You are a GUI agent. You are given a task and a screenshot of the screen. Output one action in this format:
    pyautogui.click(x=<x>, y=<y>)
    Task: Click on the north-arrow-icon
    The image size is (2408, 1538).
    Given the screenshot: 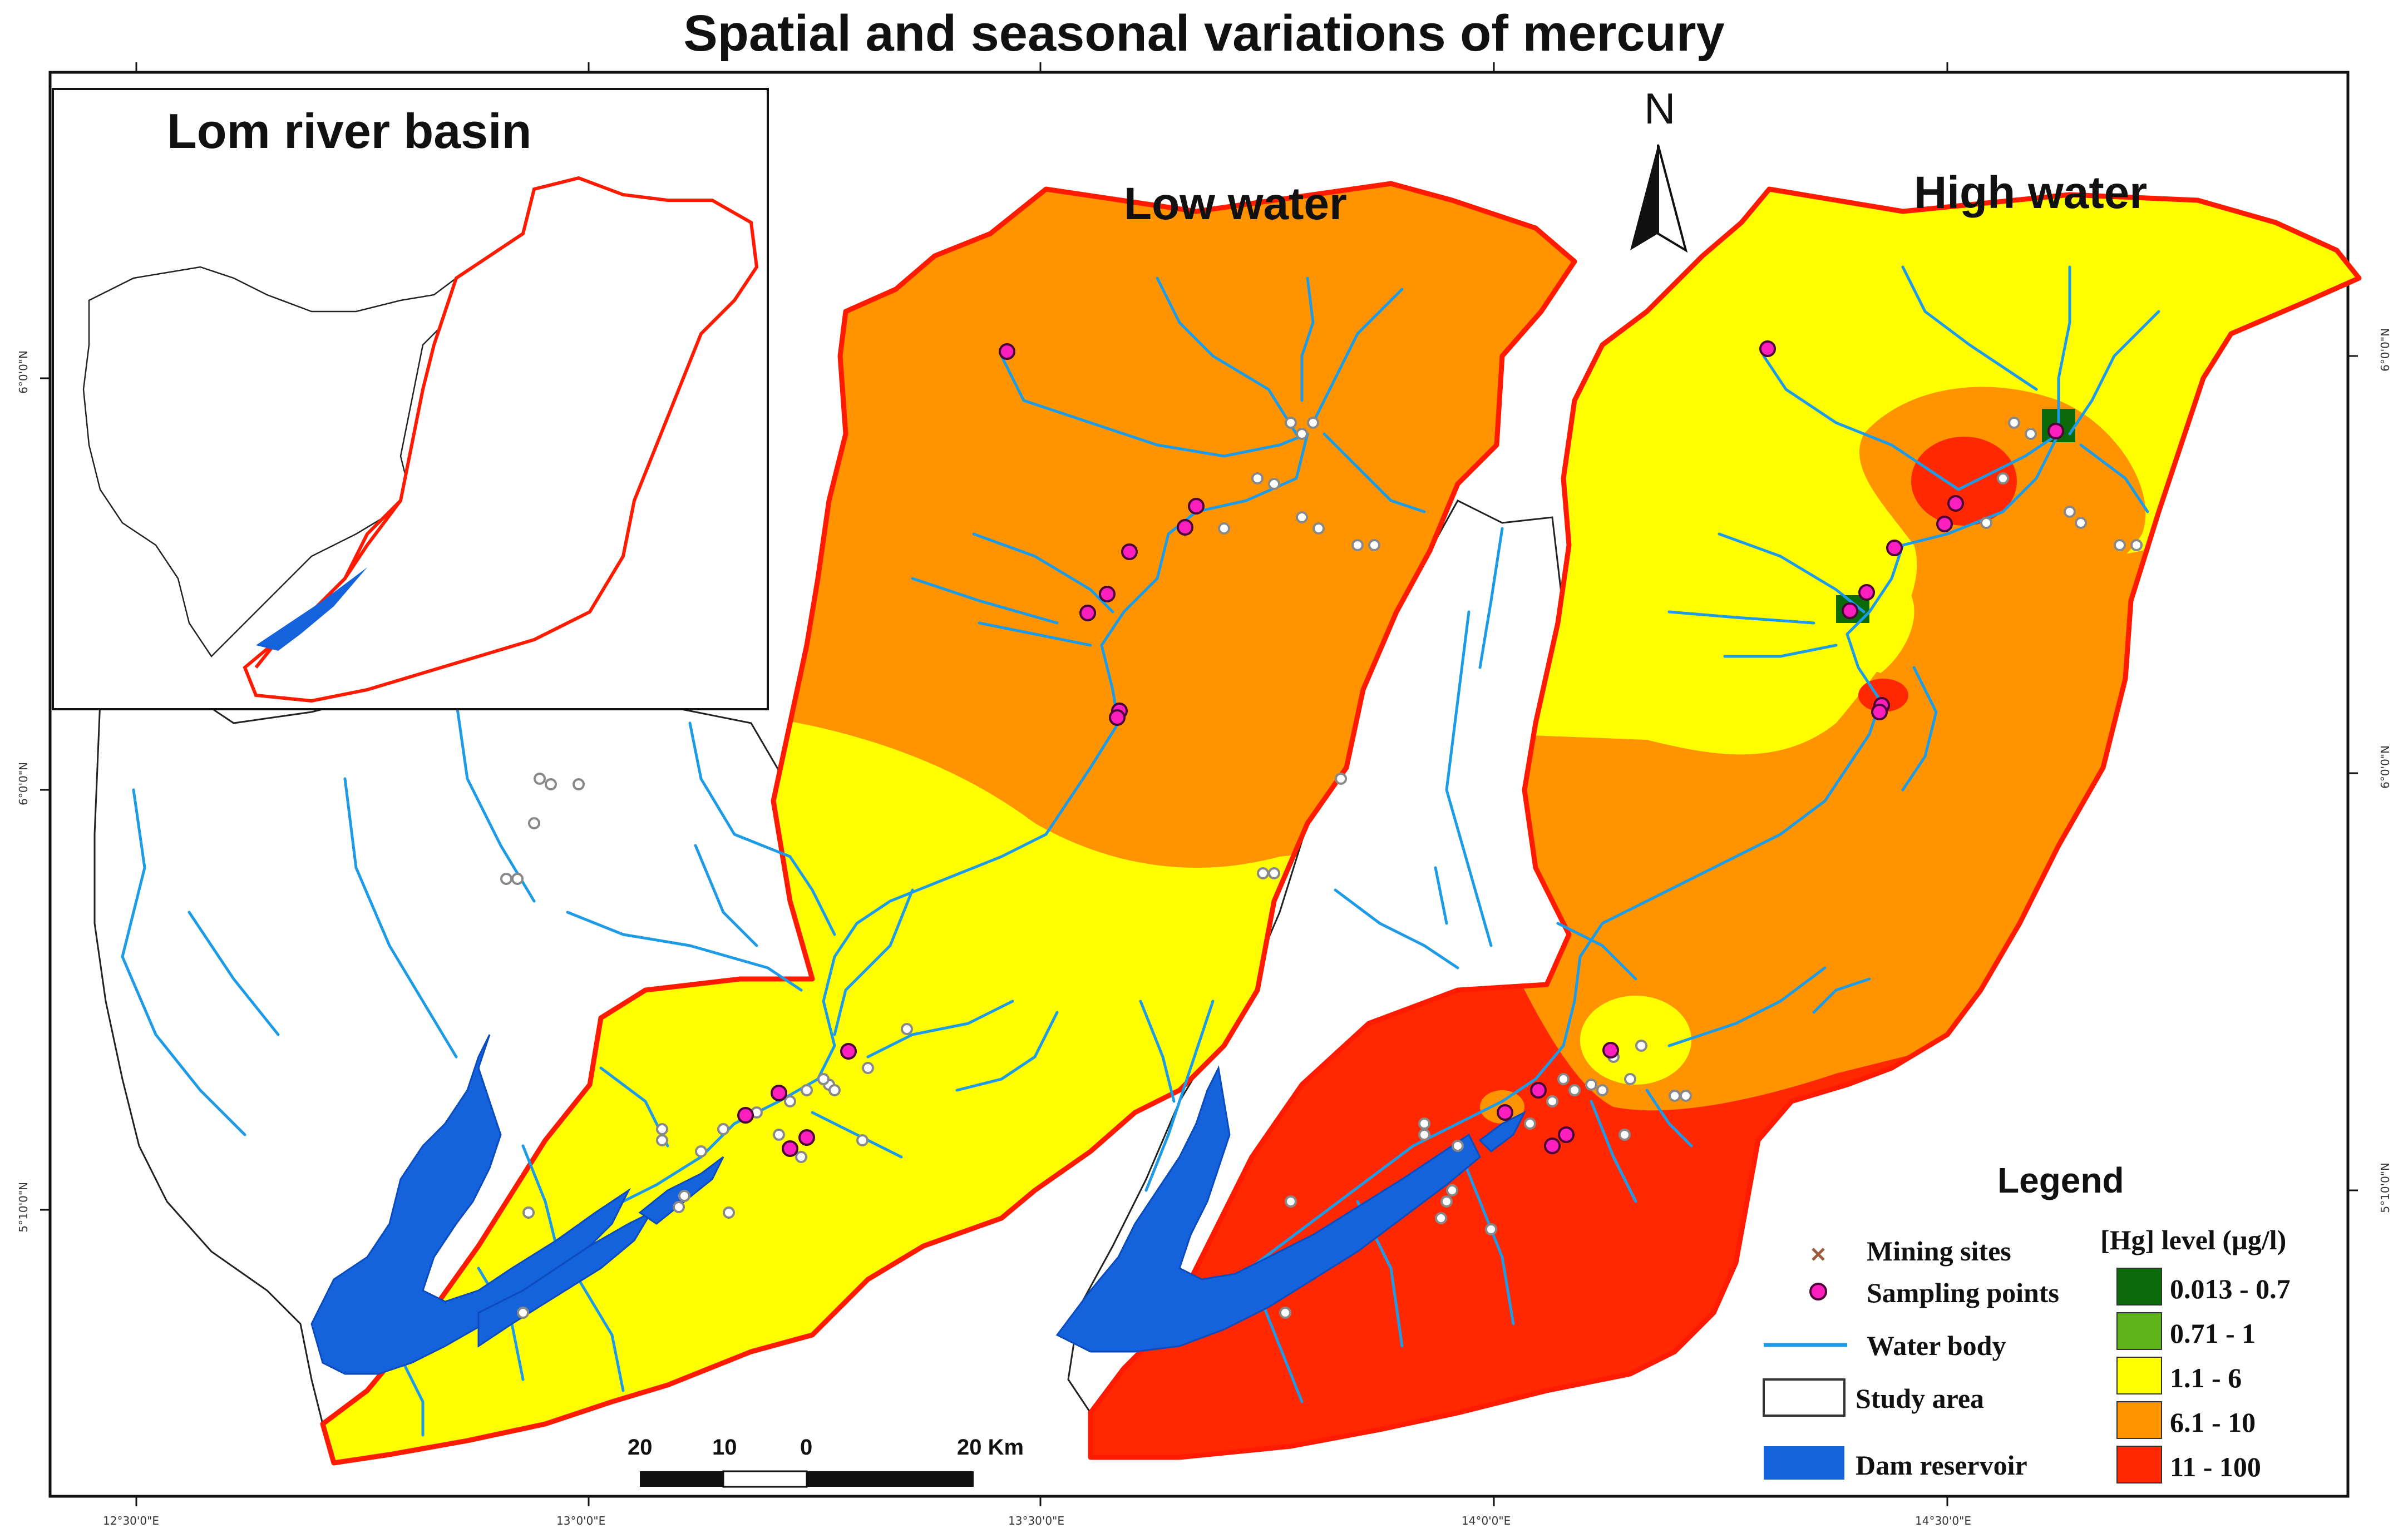 What is the action you would take?
    pyautogui.click(x=1659, y=198)
    